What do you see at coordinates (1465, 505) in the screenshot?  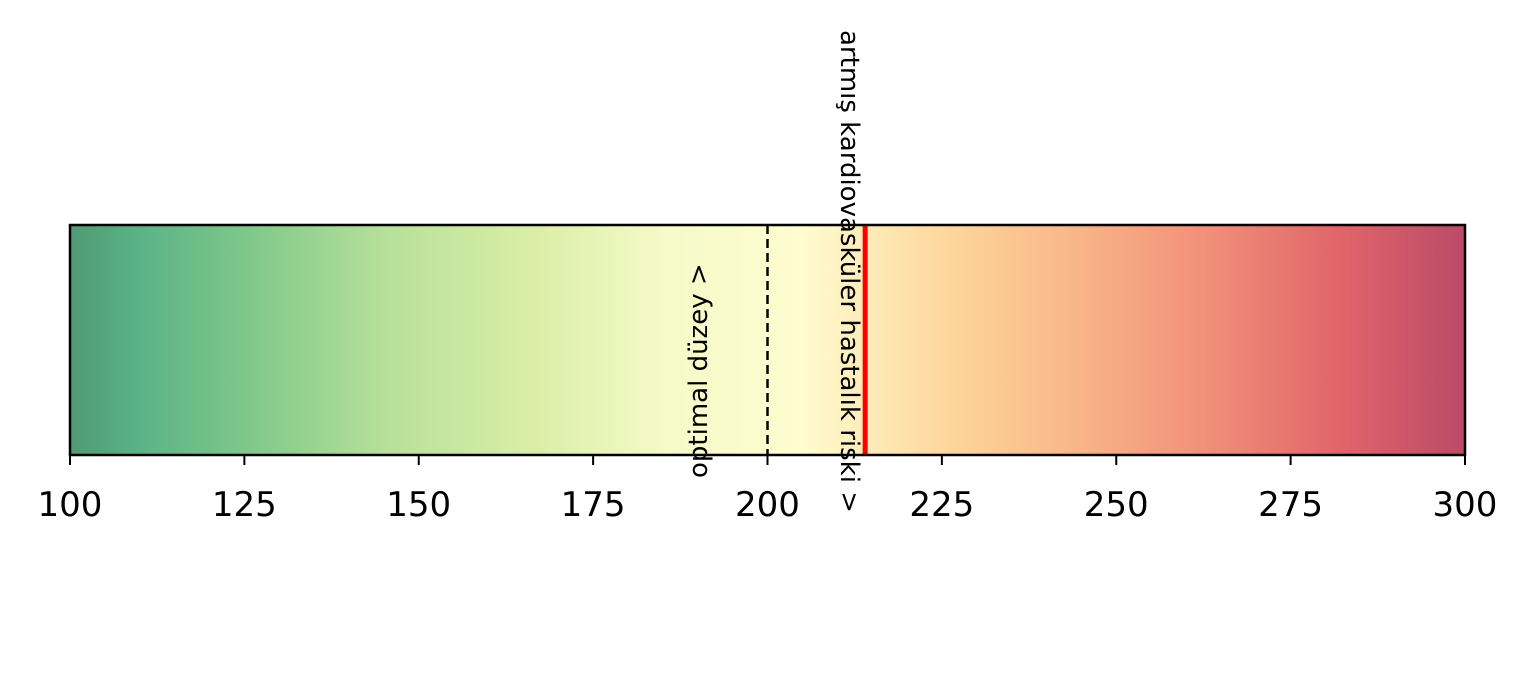 I see `x-tick-label-300: 300` at bounding box center [1465, 505].